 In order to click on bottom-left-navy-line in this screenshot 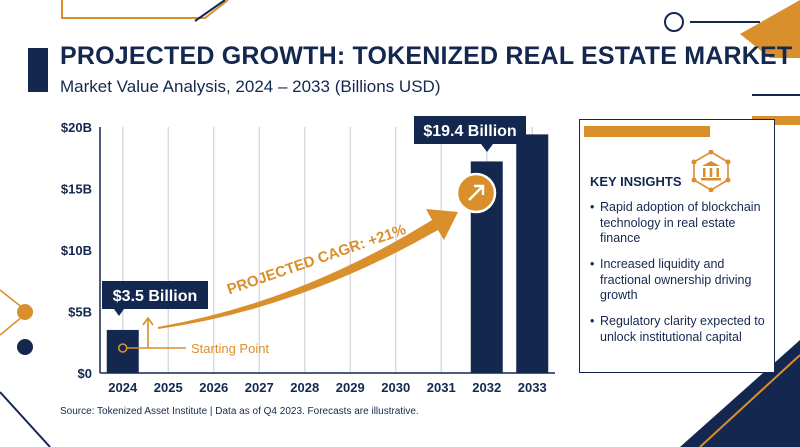, I will do `click(25, 419)`.